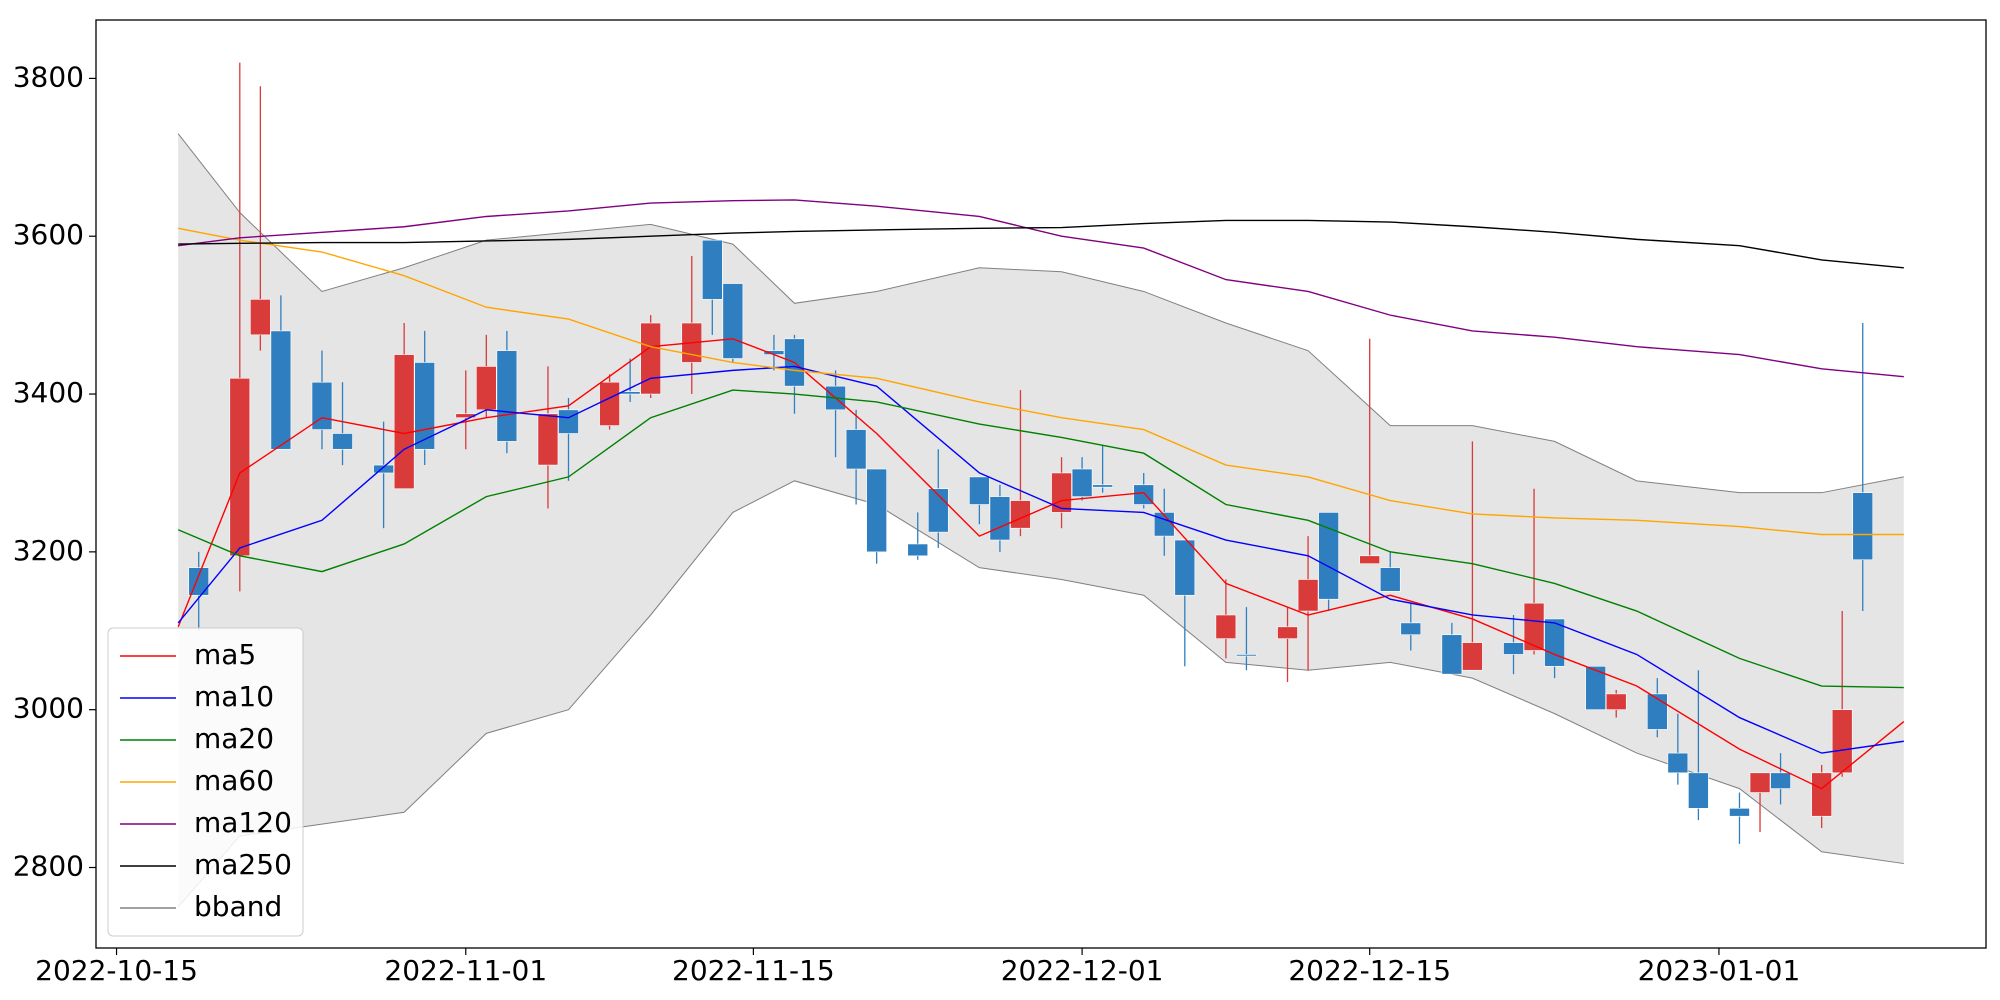 The height and width of the screenshot is (1000, 2000). I want to click on legend-label: ma120, so click(243, 822).